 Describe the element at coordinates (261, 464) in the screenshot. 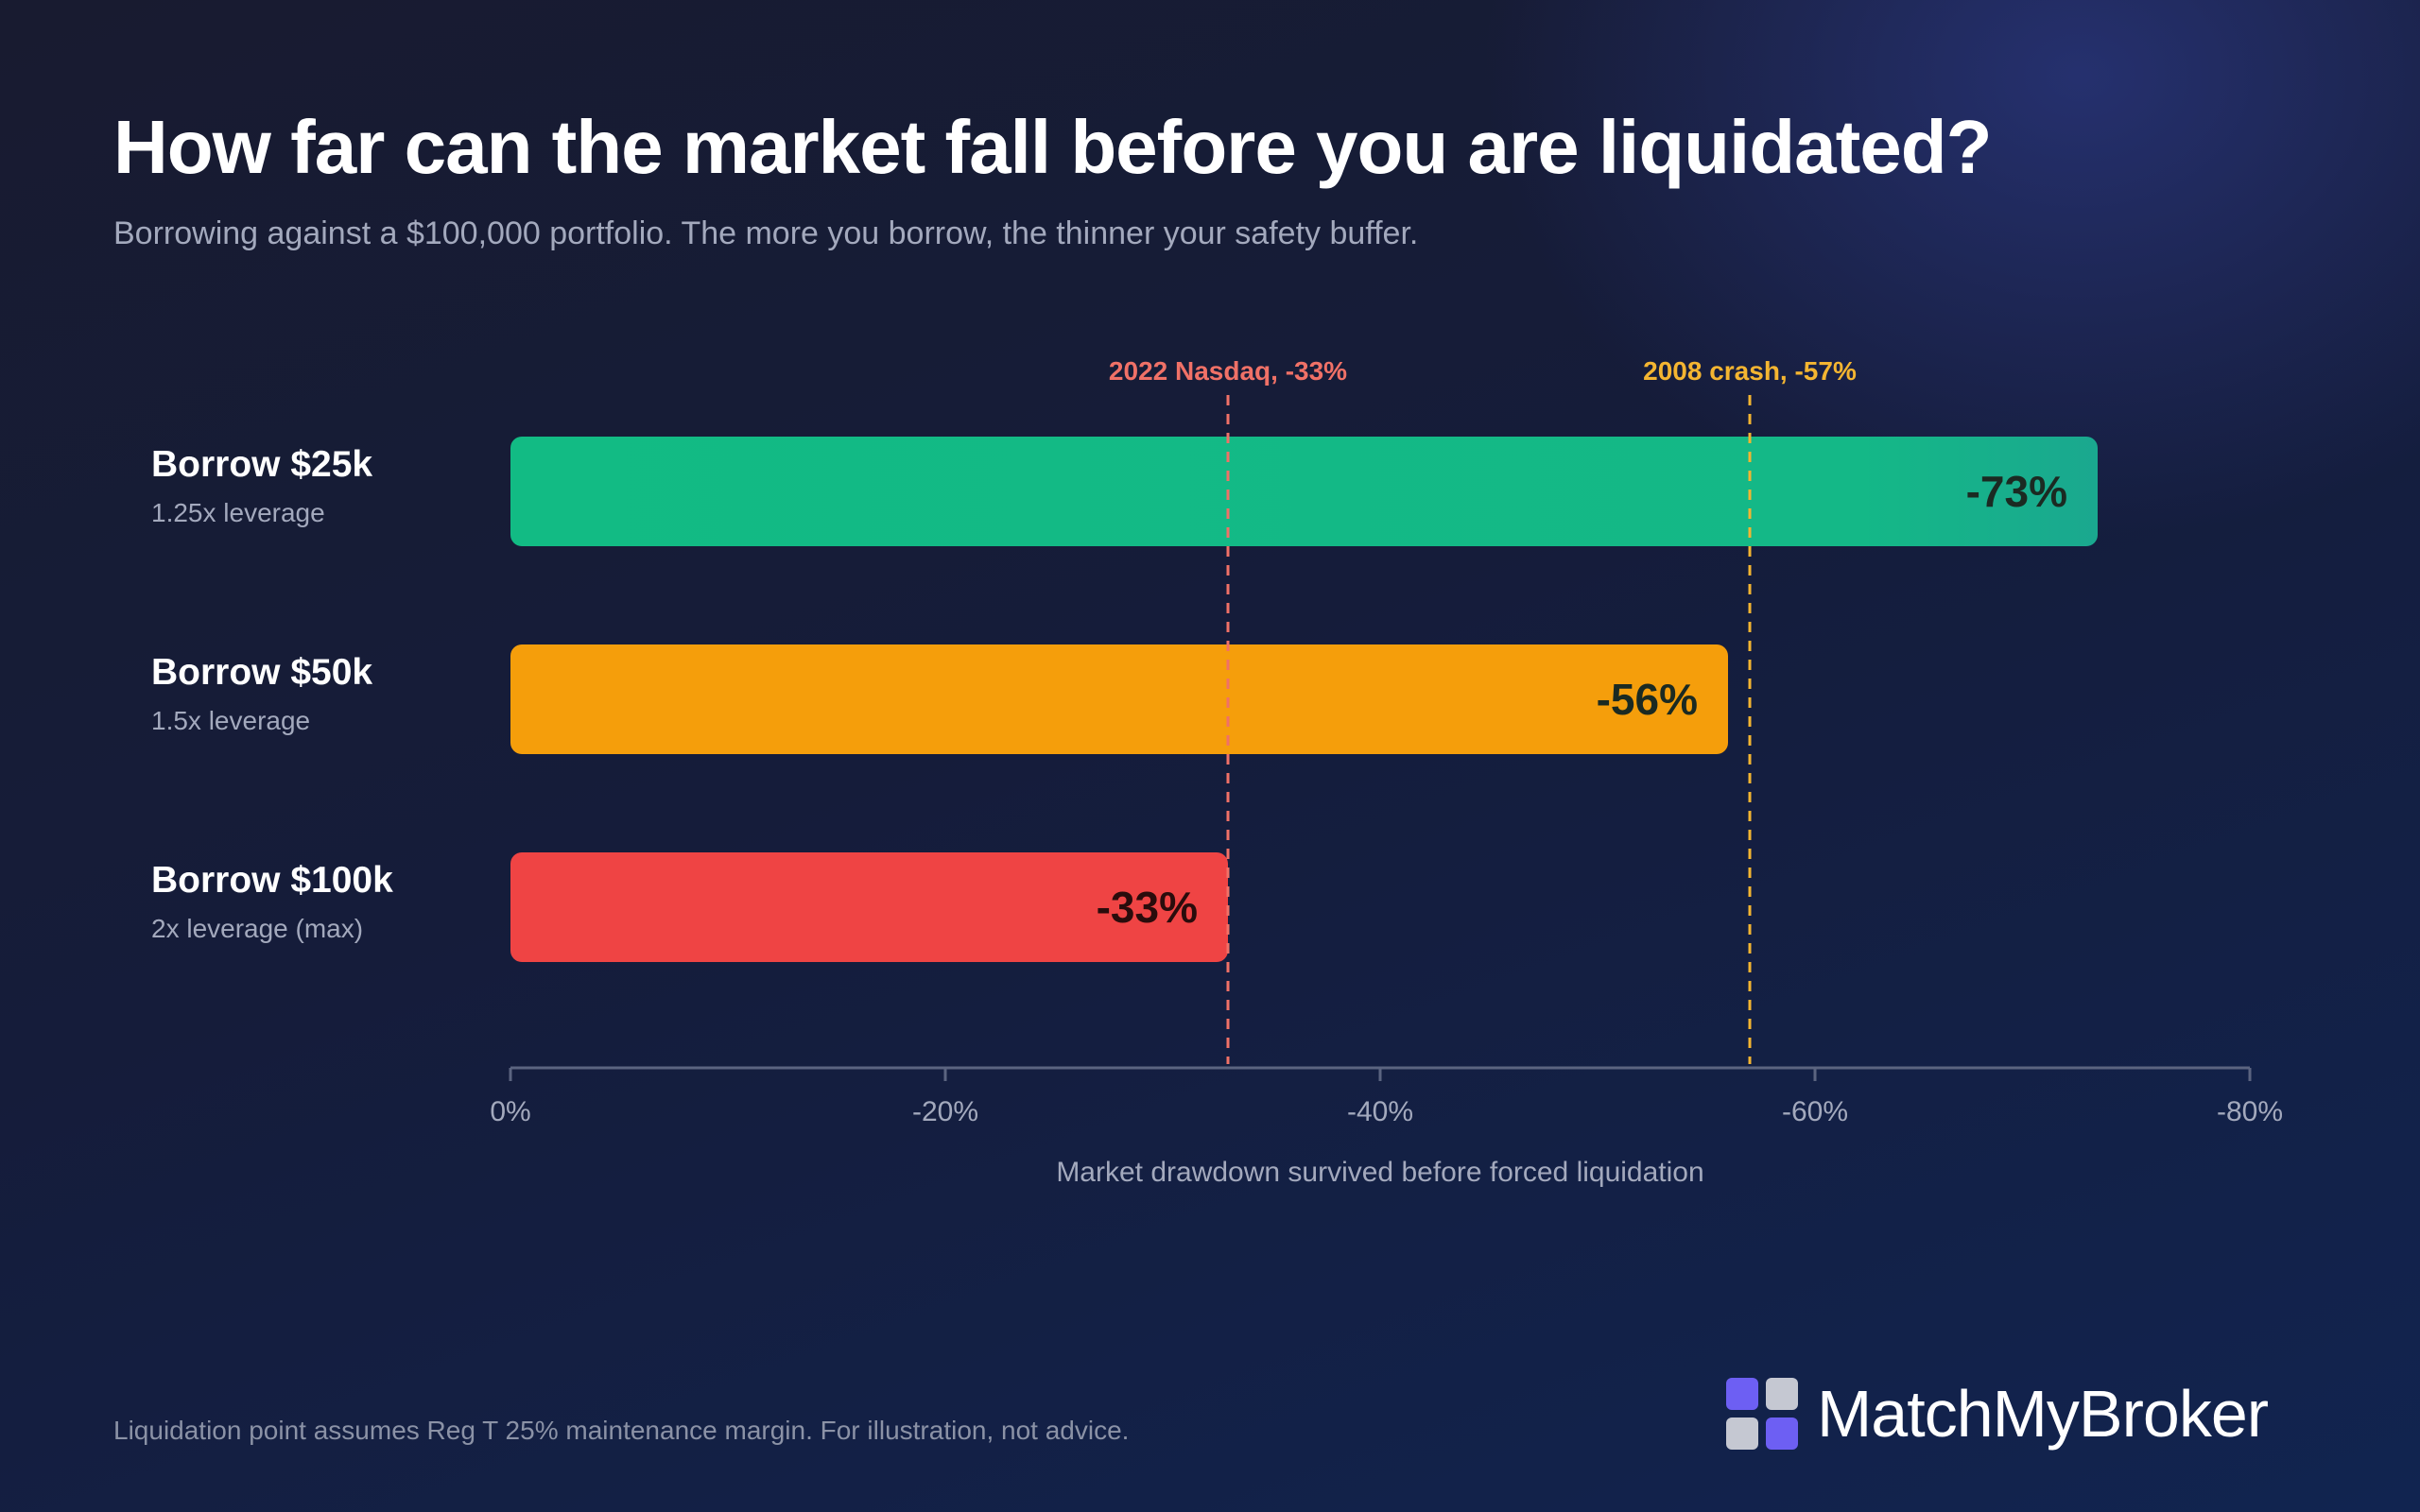

I see `category-label-1: Borrow $25k` at that location.